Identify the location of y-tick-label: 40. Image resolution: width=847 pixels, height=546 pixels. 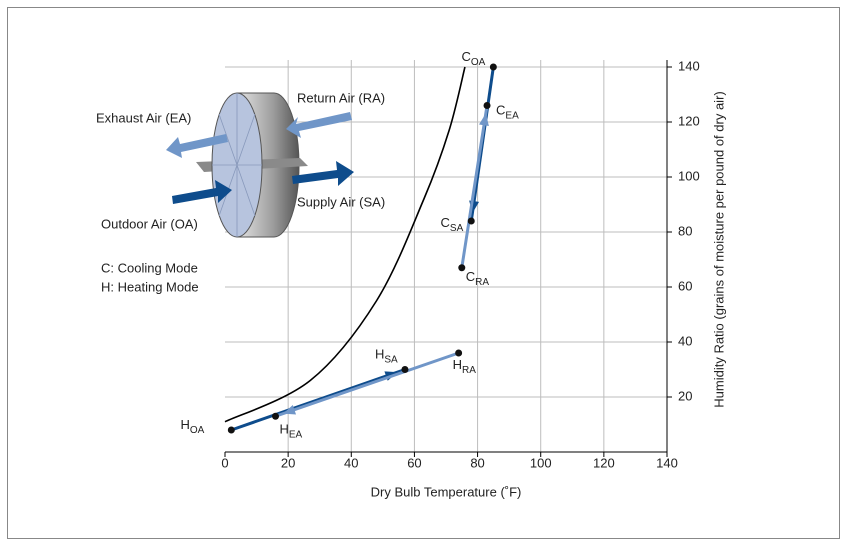
(685, 340).